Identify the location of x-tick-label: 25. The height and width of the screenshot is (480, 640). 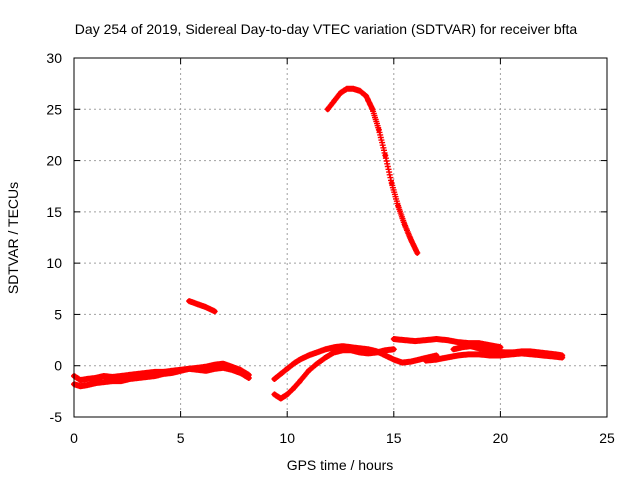
(607, 438).